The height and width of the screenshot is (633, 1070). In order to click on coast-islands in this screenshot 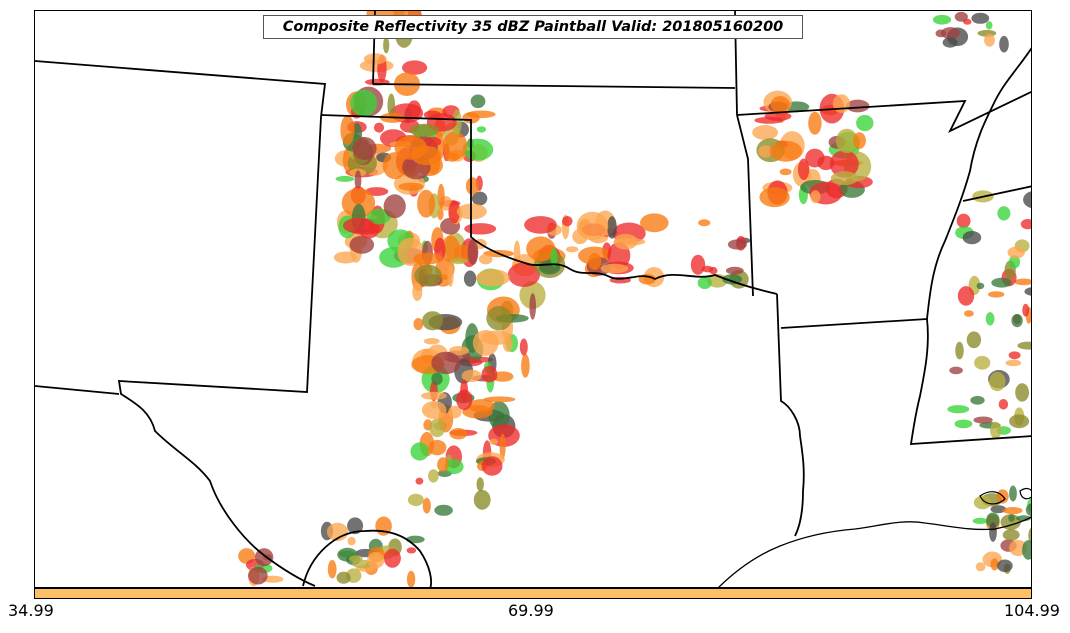, I will do `click(992, 498)`.